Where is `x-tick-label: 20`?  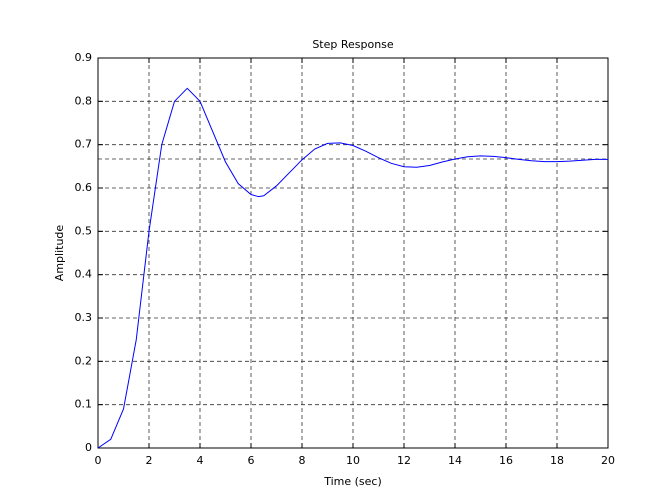 x-tick-label: 20 is located at coordinates (608, 460).